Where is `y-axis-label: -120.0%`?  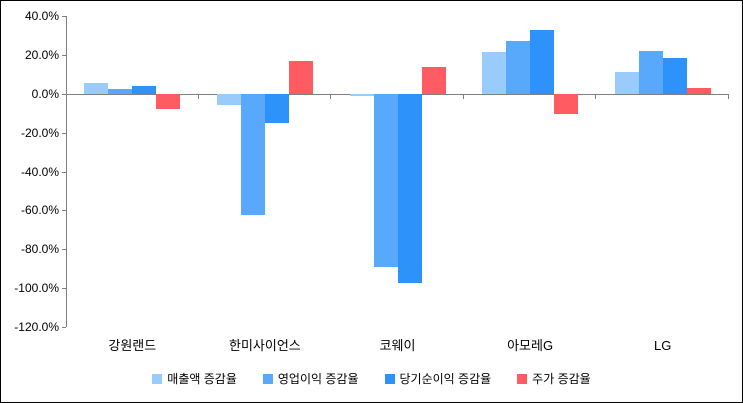 y-axis-label: -120.0% is located at coordinates (36, 327).